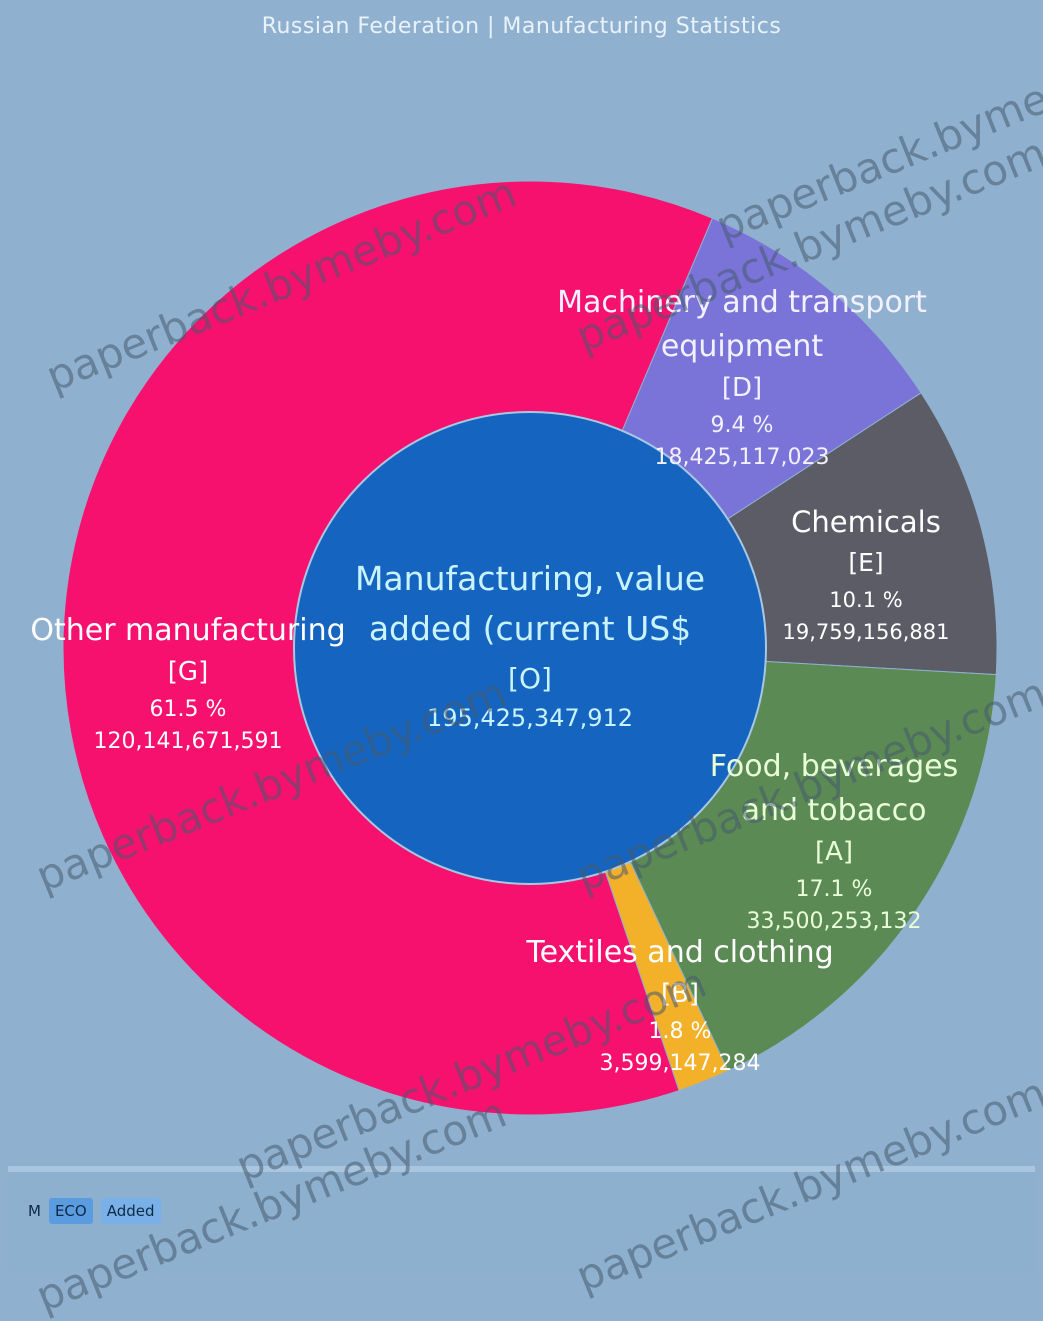 This screenshot has width=1043, height=1321. What do you see at coordinates (530, 718) in the screenshot?
I see `center-label-value: 195,425,347,912` at bounding box center [530, 718].